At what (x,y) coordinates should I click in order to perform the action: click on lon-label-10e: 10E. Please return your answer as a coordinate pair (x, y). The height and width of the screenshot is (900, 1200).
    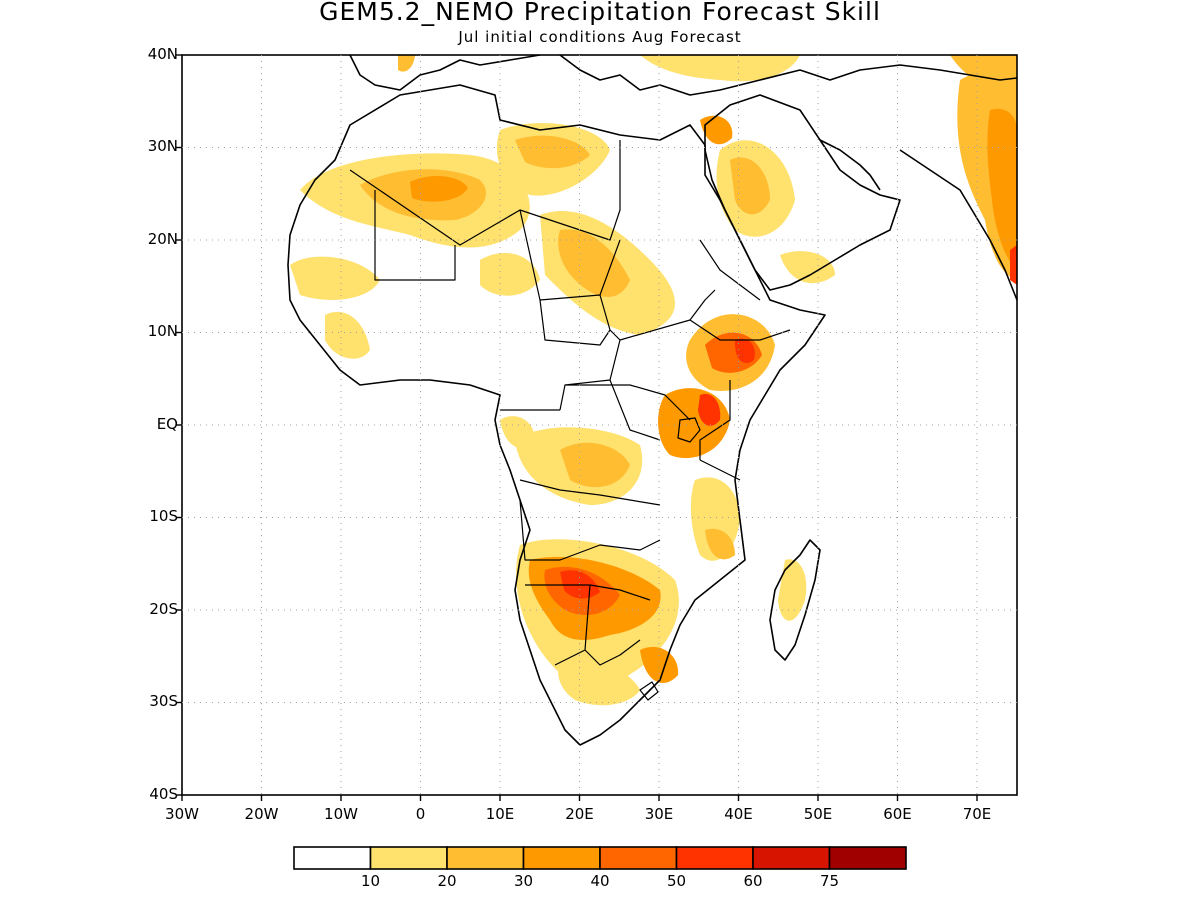
    Looking at the image, I should click on (500, 814).